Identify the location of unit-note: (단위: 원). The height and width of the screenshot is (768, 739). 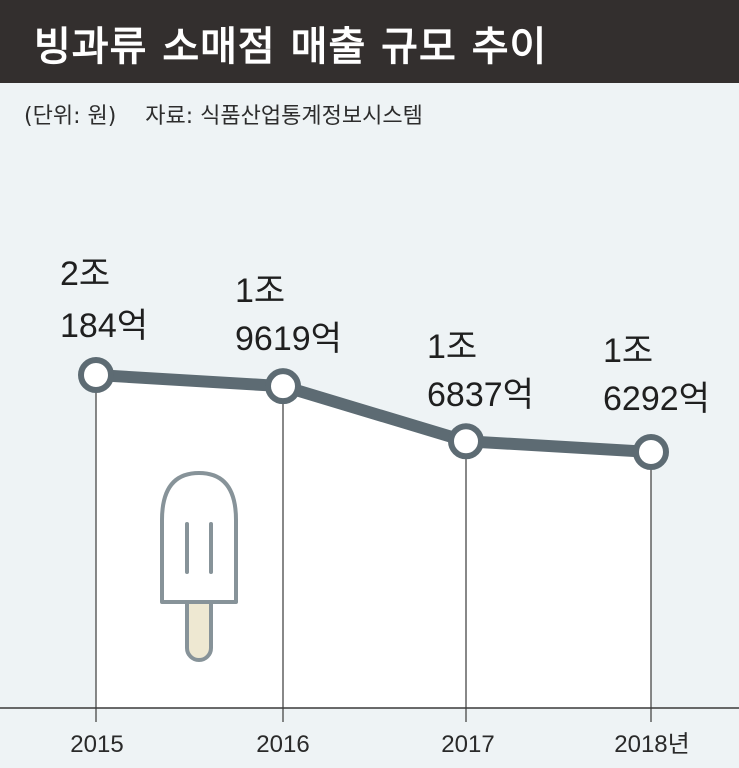
(70, 116).